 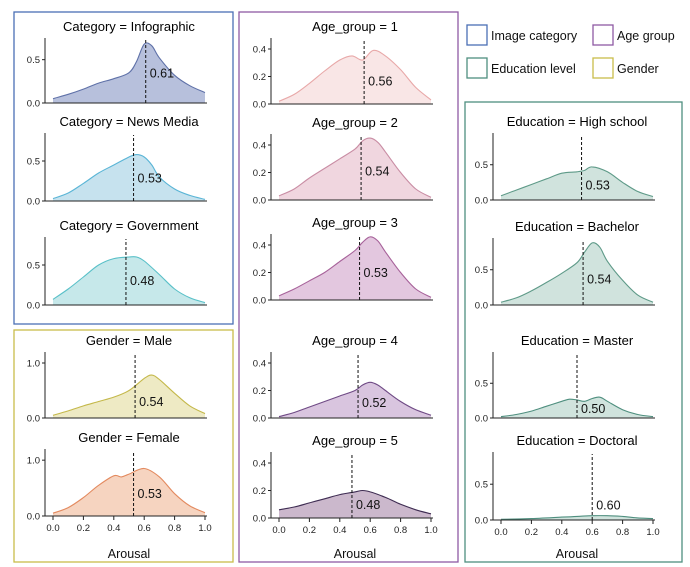 I want to click on panel-title: Category = Infographic, so click(x=129, y=26).